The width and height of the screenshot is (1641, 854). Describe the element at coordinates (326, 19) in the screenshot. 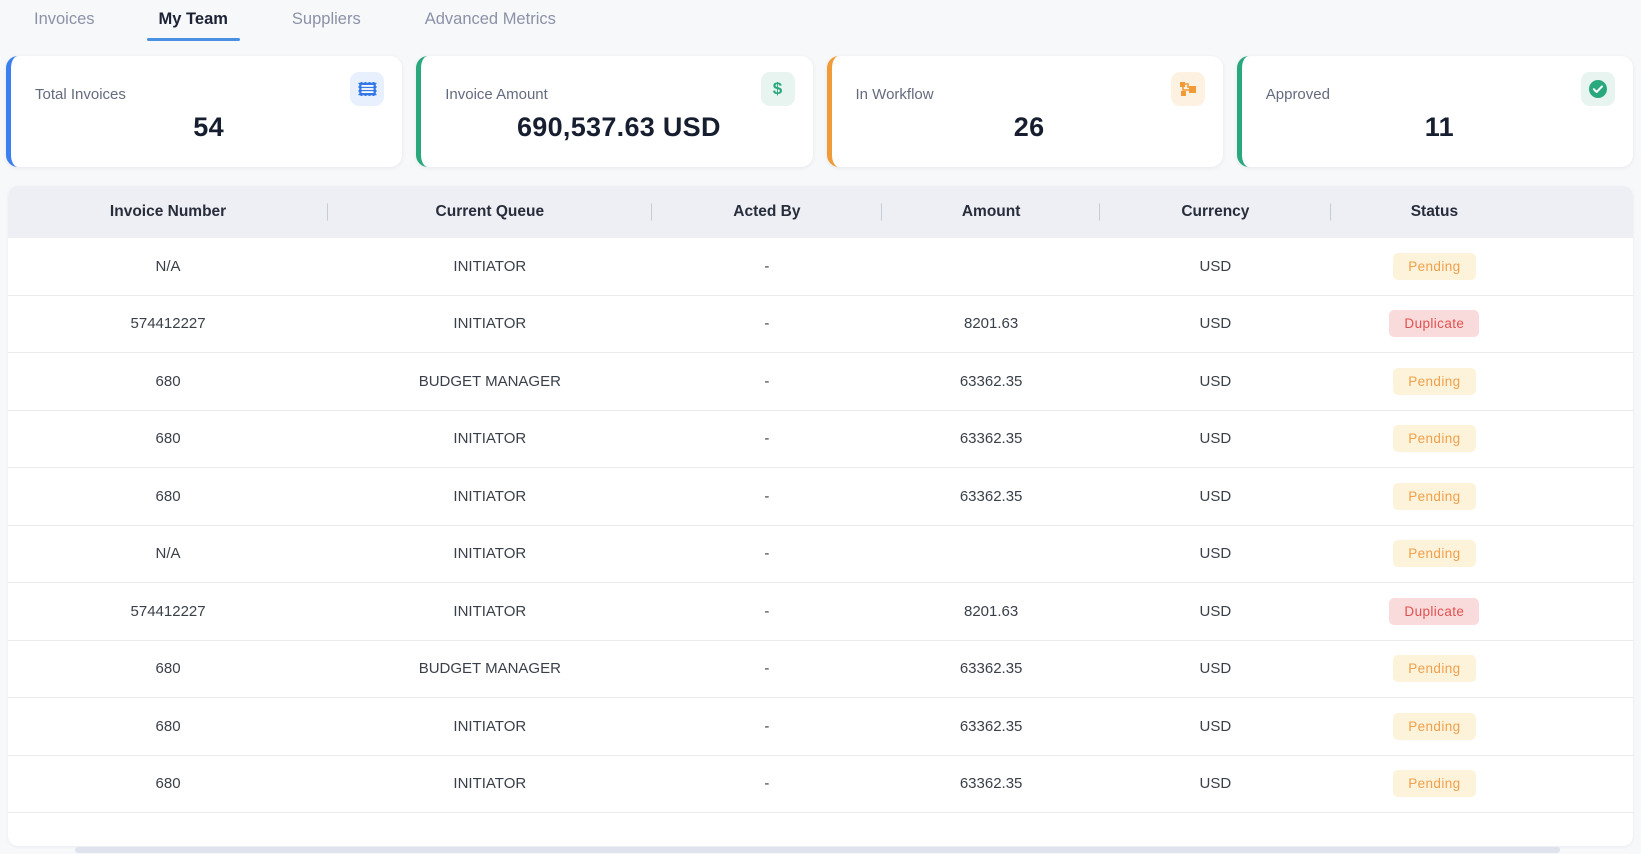

I see `tab-suppliers: Suppliers` at that location.